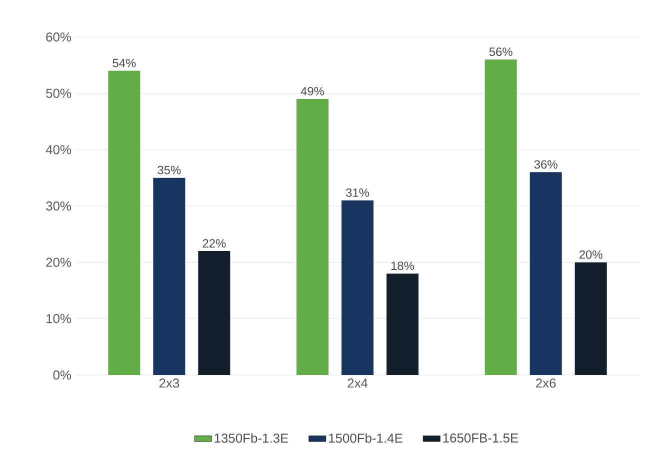 This screenshot has width=647, height=457. What do you see at coordinates (590, 254) in the screenshot?
I see `data-label: 20%` at bounding box center [590, 254].